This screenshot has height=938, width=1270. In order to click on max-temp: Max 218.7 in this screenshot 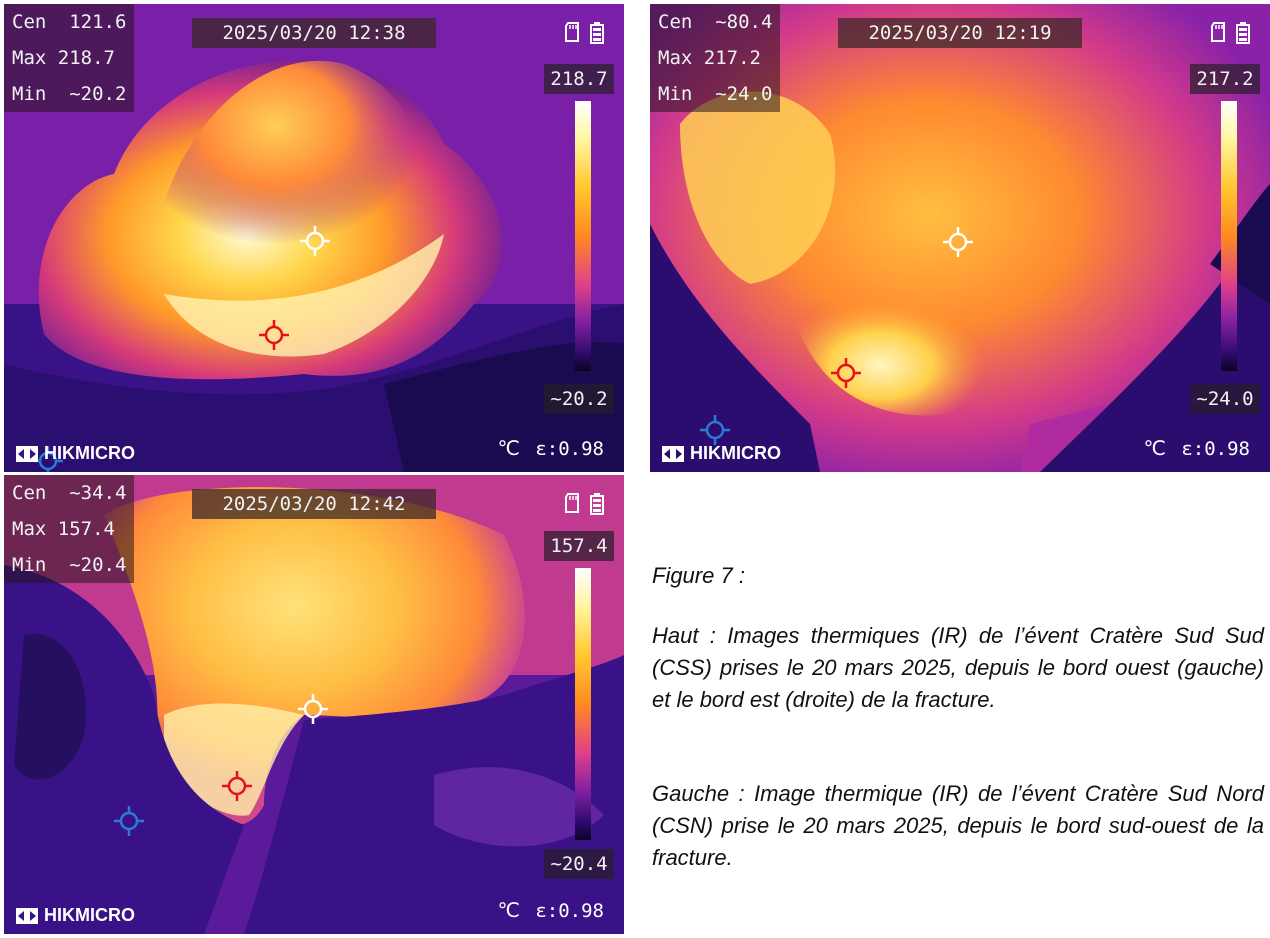, I will do `click(63, 58)`.